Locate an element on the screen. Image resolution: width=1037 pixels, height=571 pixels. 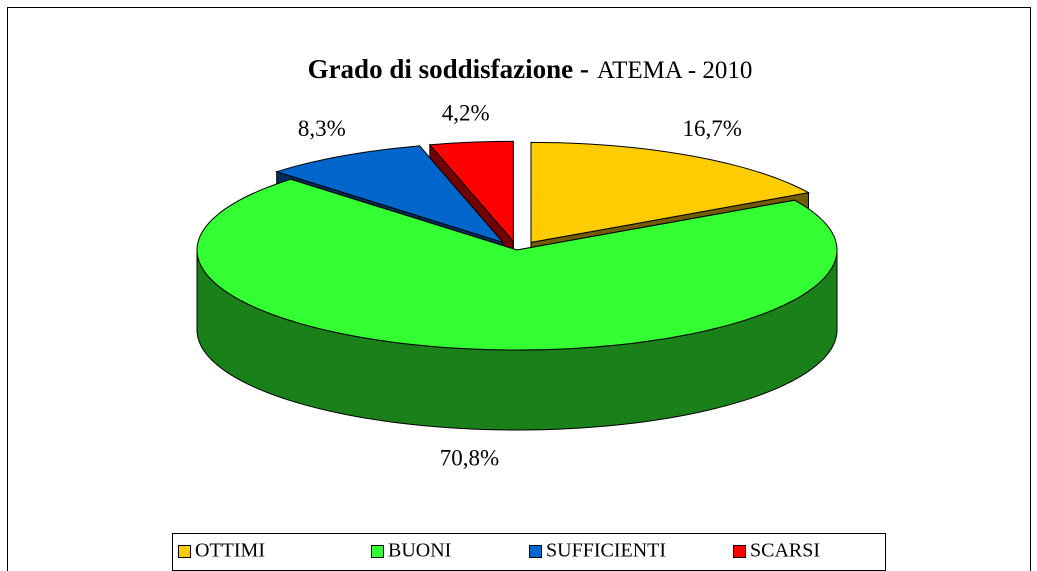
legend-label: OTTIMI is located at coordinates (230, 551).